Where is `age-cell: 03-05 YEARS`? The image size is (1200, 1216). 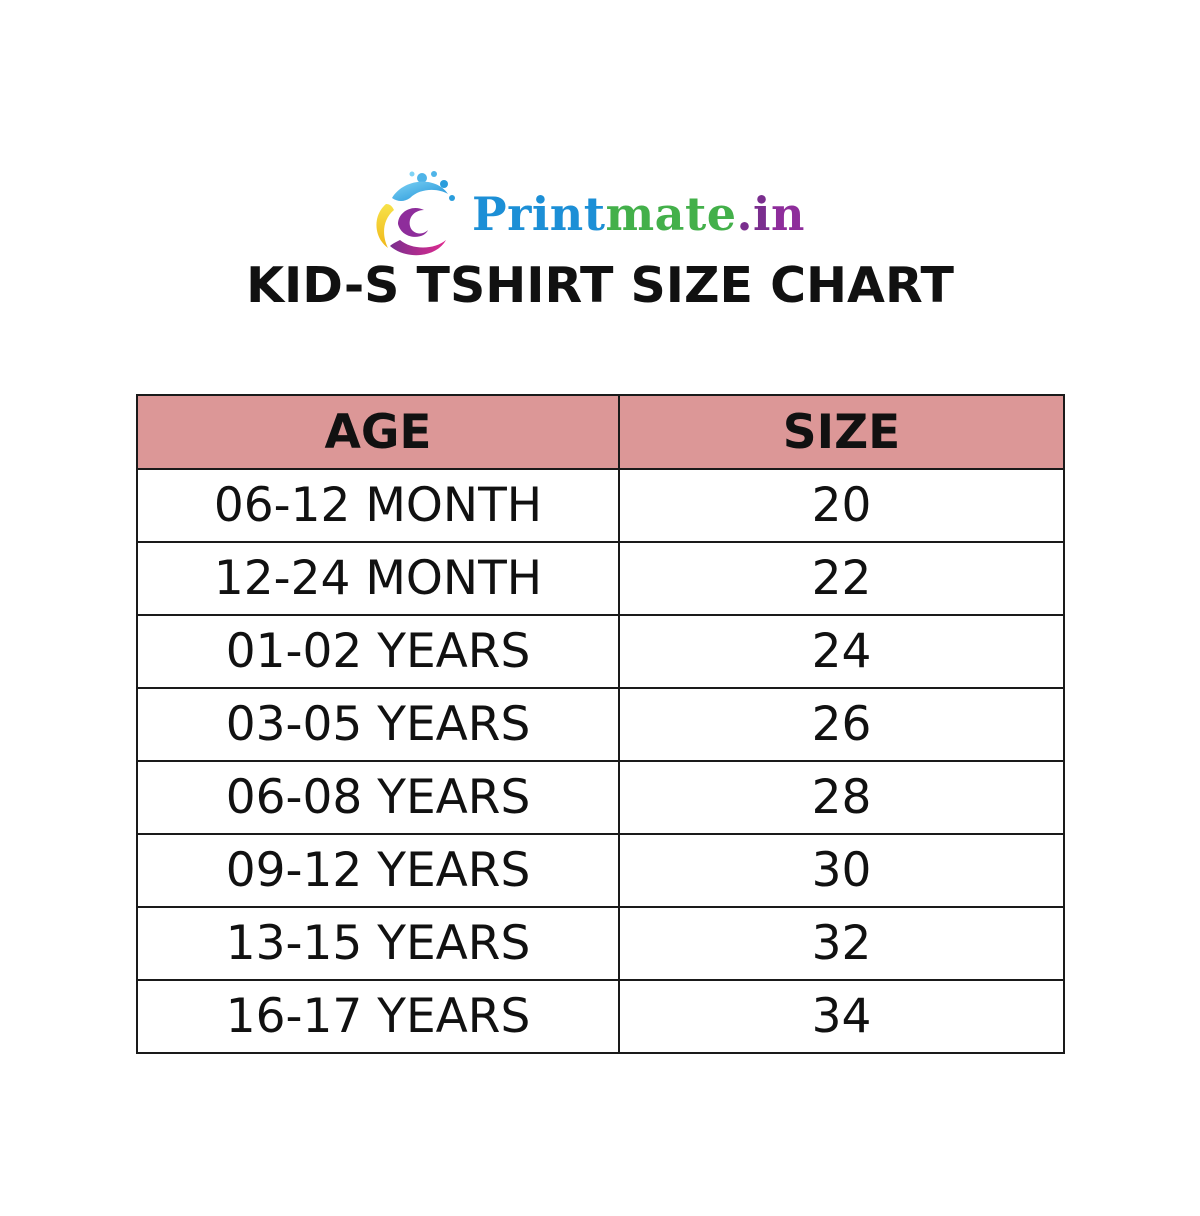 age-cell: 03-05 YEARS is located at coordinates (378, 724).